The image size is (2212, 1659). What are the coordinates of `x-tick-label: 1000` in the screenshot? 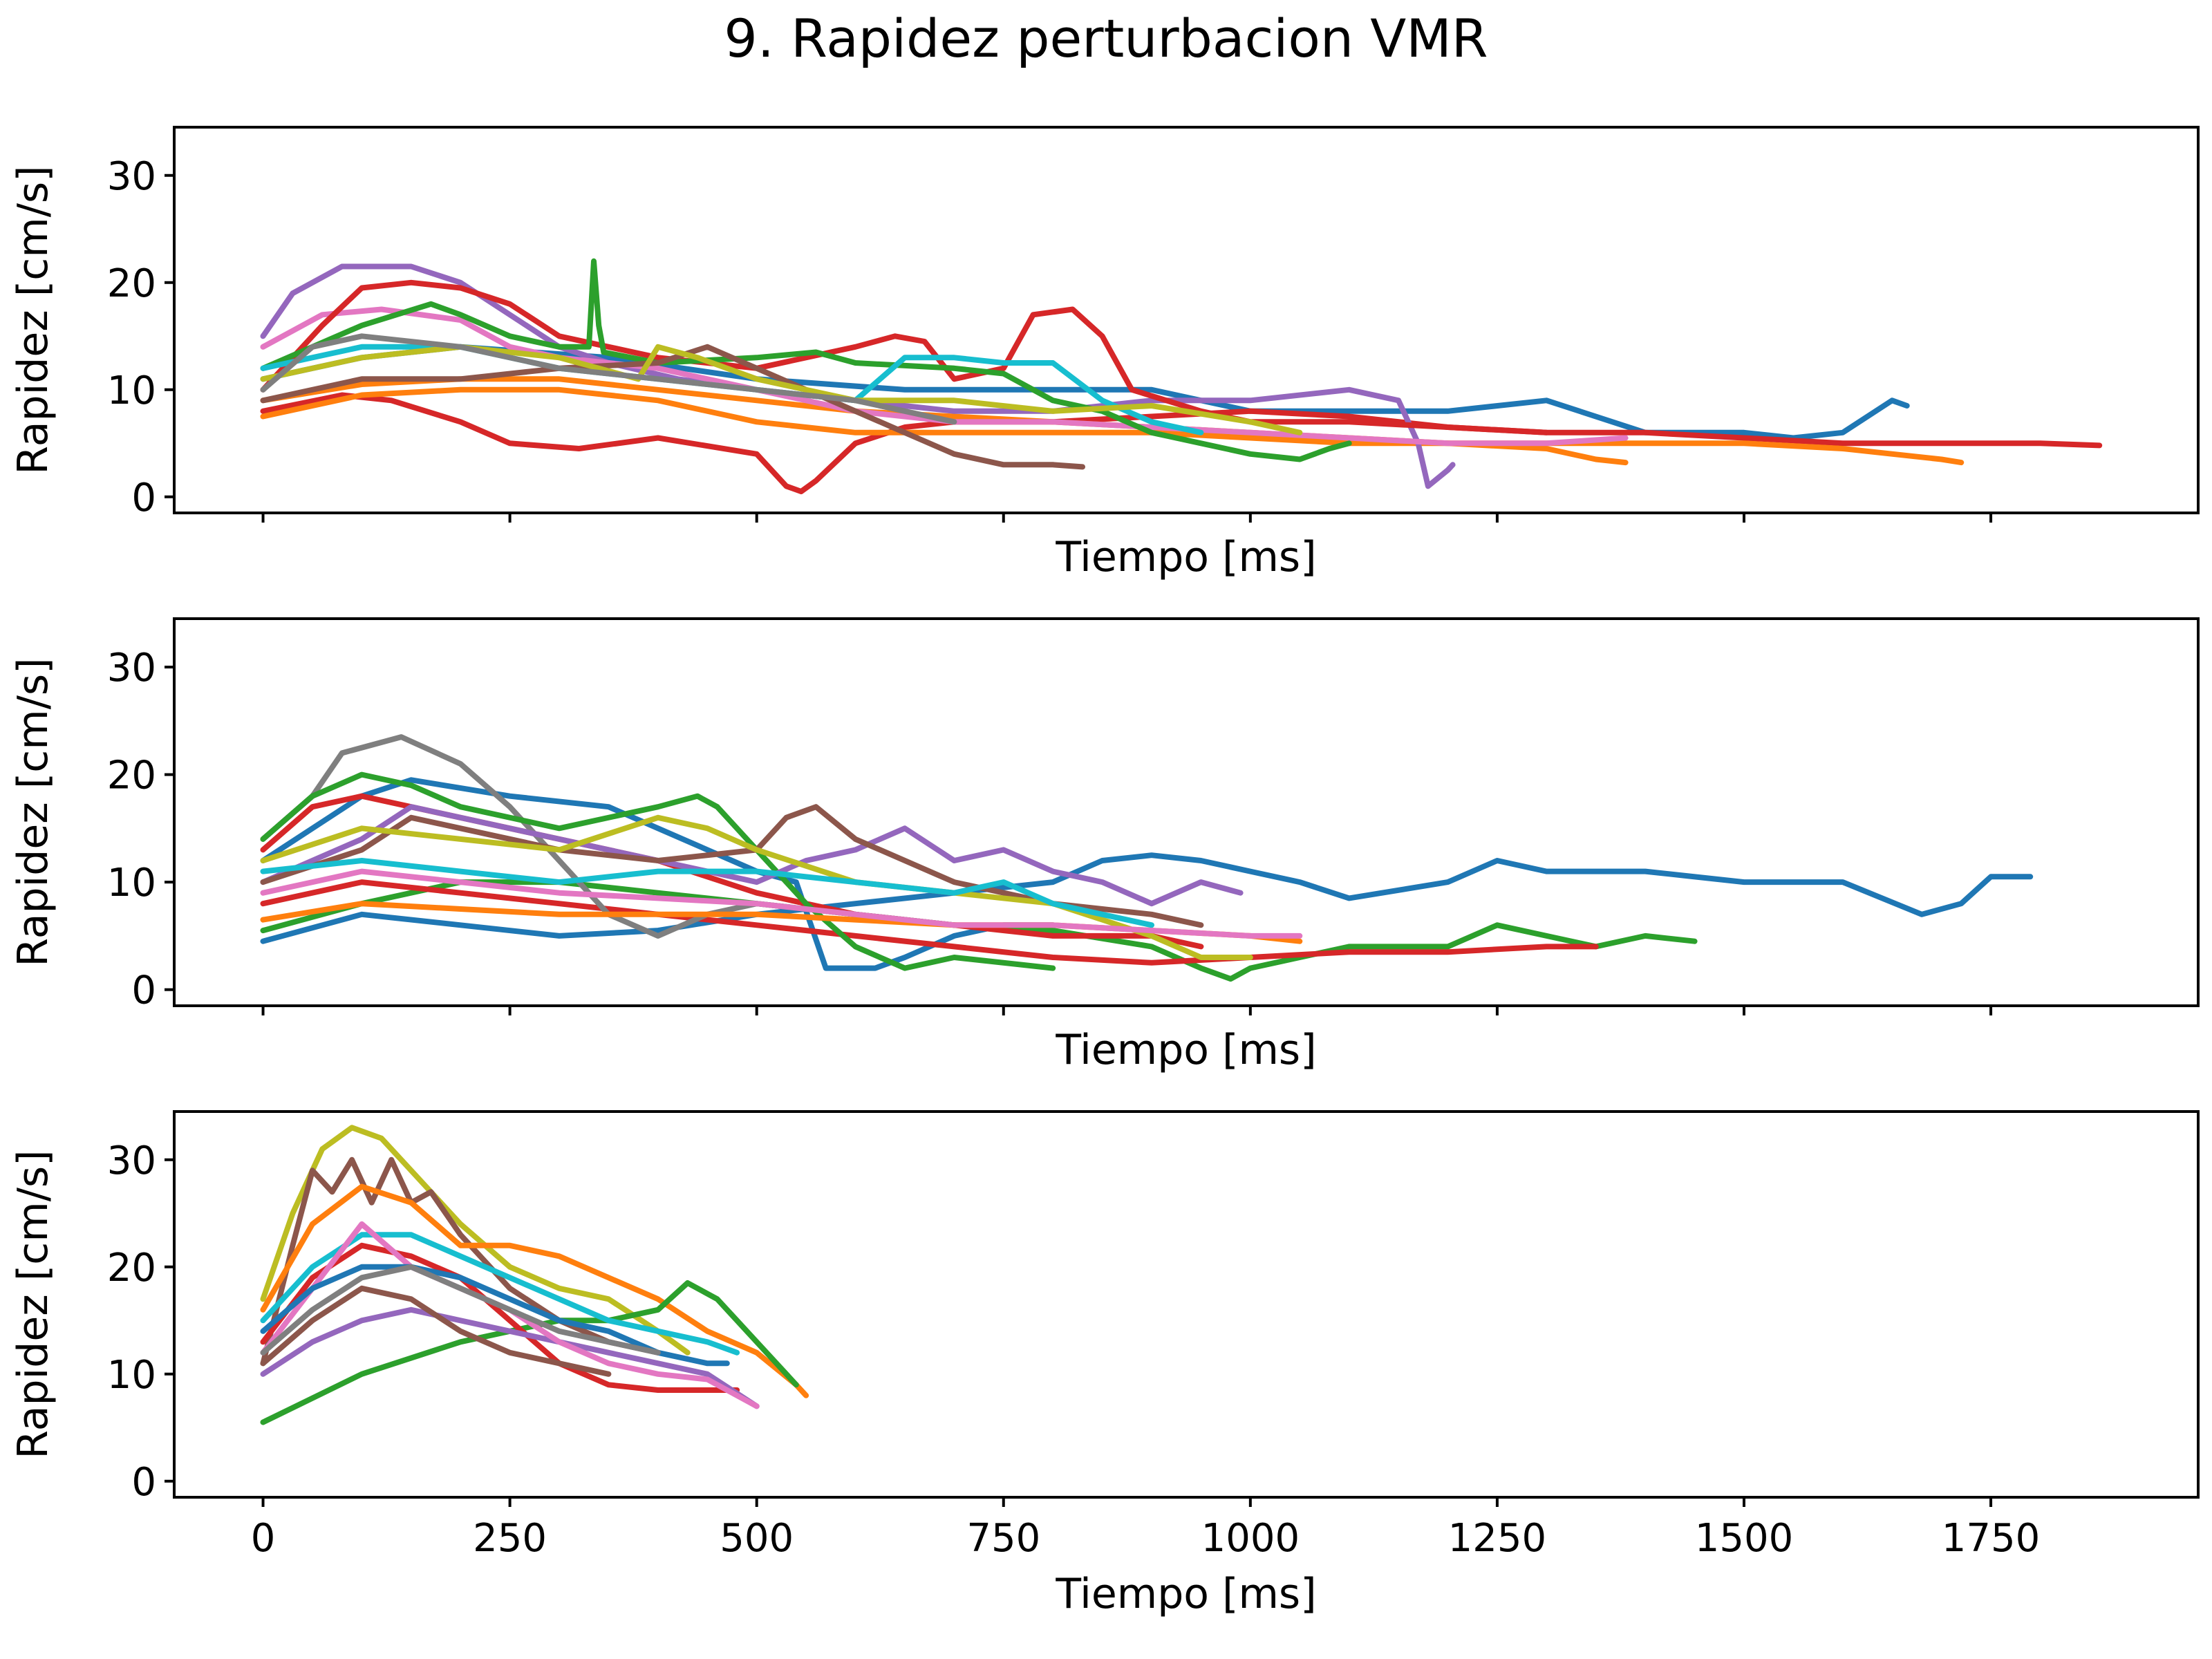 It's located at (1250, 1539).